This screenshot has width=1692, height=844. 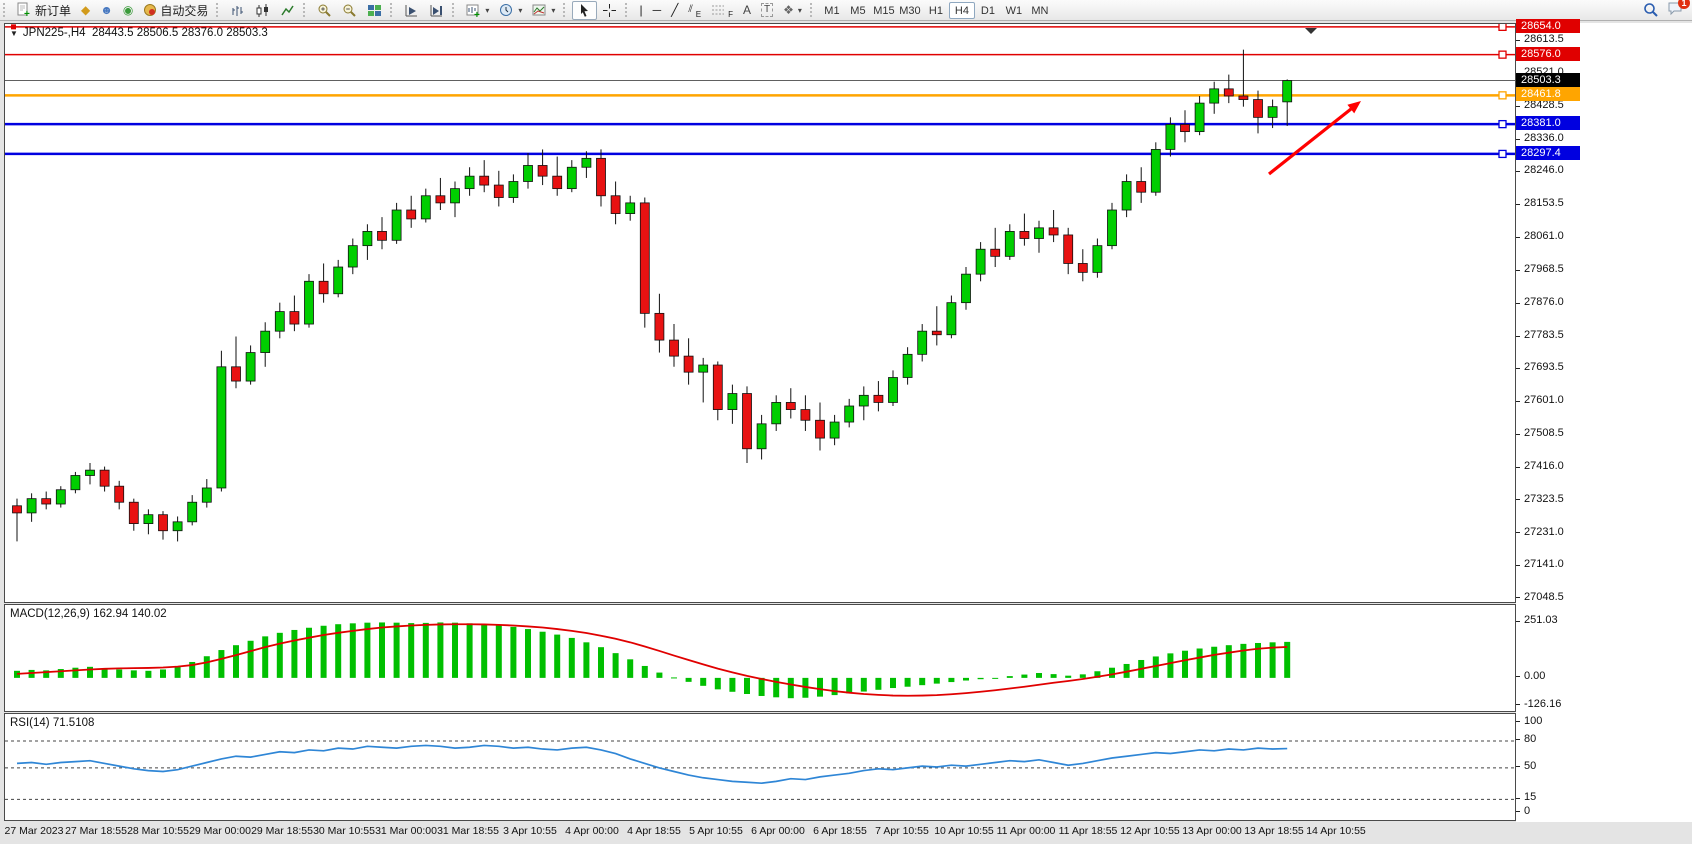 I want to click on text-button: A, so click(x=747, y=10).